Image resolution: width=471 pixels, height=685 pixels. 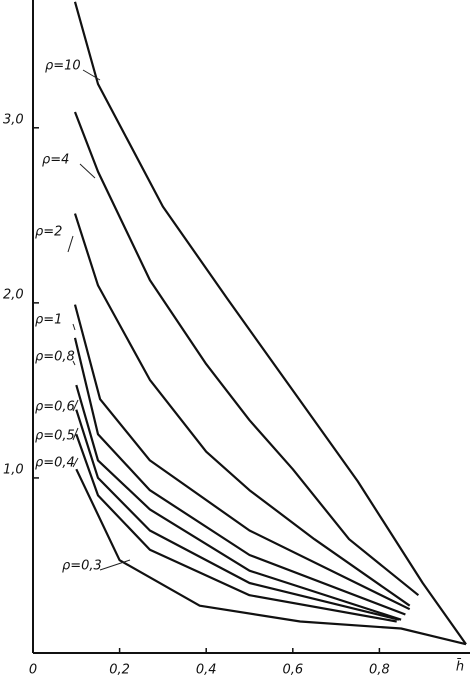 What do you see at coordinates (460, 666) in the screenshot?
I see `x-axis-label: h̄` at bounding box center [460, 666].